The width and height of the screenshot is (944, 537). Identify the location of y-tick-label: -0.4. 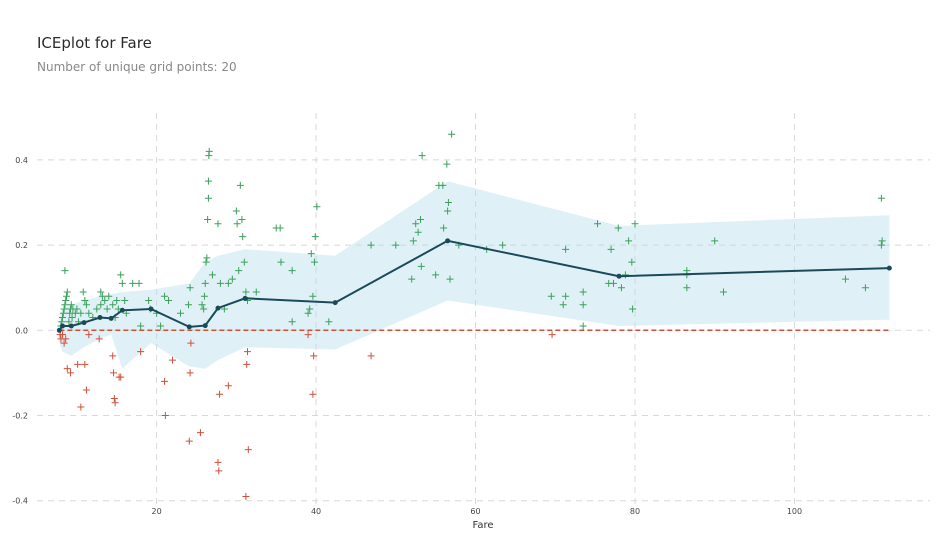
(20, 501).